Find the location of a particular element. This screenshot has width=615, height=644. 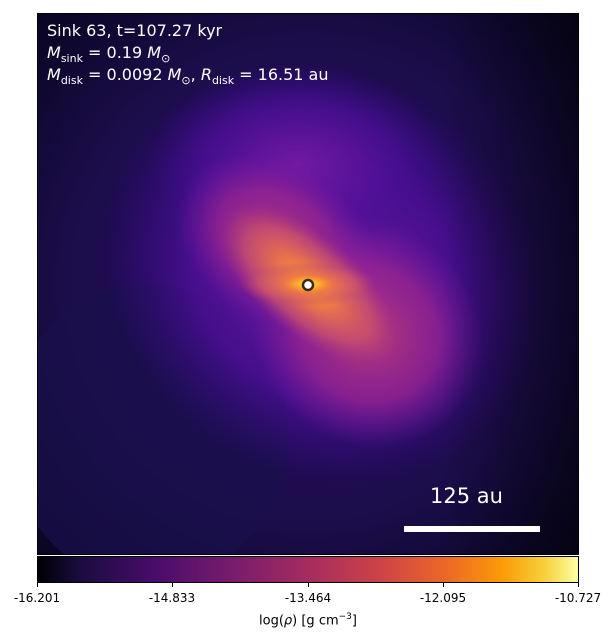

msink-symbol: M is located at coordinates (54, 52).